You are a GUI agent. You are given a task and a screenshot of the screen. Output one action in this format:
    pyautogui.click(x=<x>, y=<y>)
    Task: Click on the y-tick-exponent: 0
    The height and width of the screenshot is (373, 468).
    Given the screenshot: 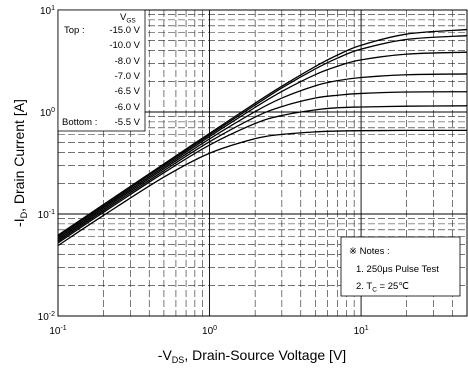 What is the action you would take?
    pyautogui.click(x=53, y=110)
    